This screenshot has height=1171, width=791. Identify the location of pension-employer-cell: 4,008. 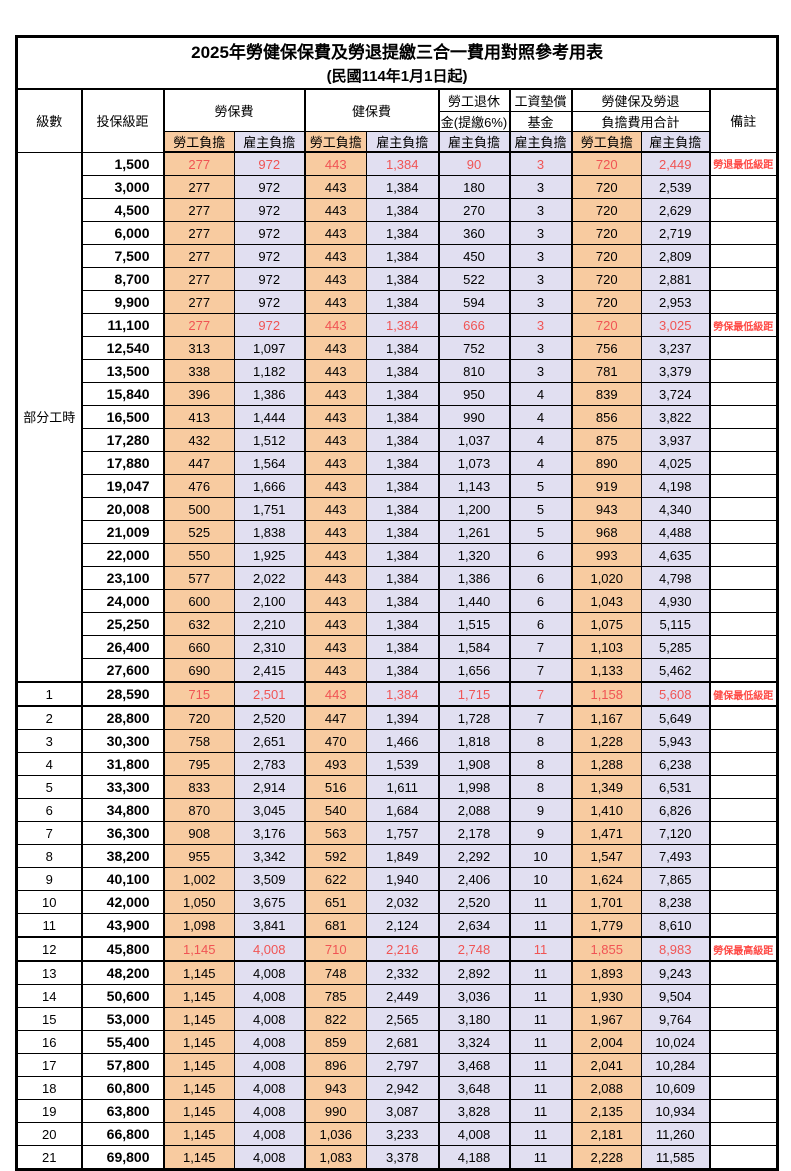
(473, 1134).